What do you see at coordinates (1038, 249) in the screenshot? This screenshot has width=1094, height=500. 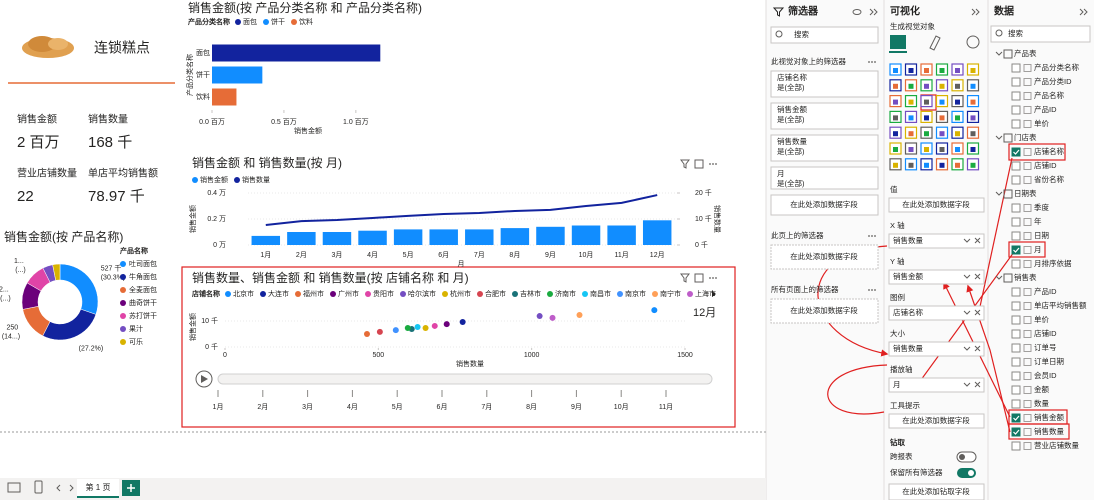 I see `field-name: 月` at bounding box center [1038, 249].